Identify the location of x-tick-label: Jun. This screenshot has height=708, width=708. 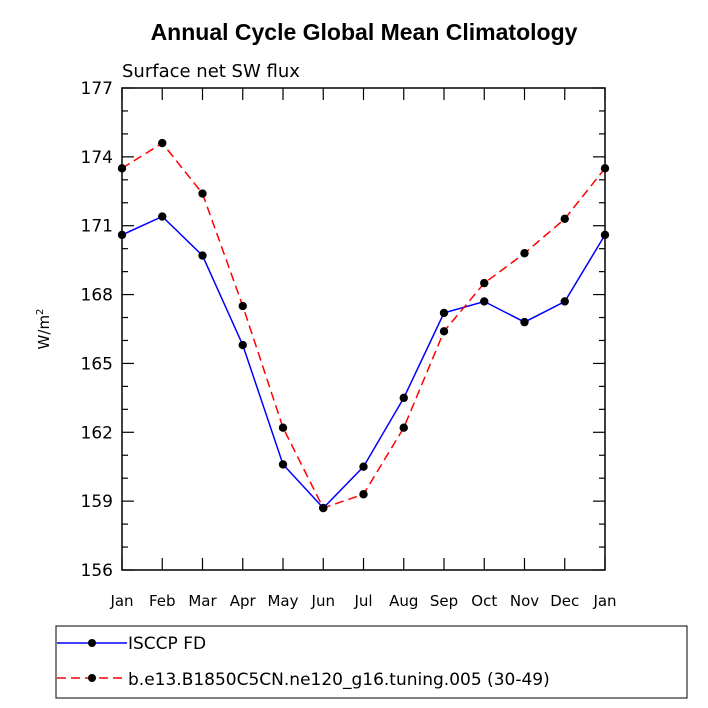
(323, 601).